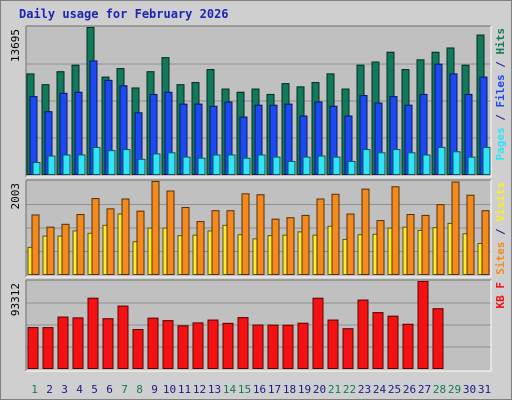  I want to click on bar-files-day-10-fill, so click(168, 133).